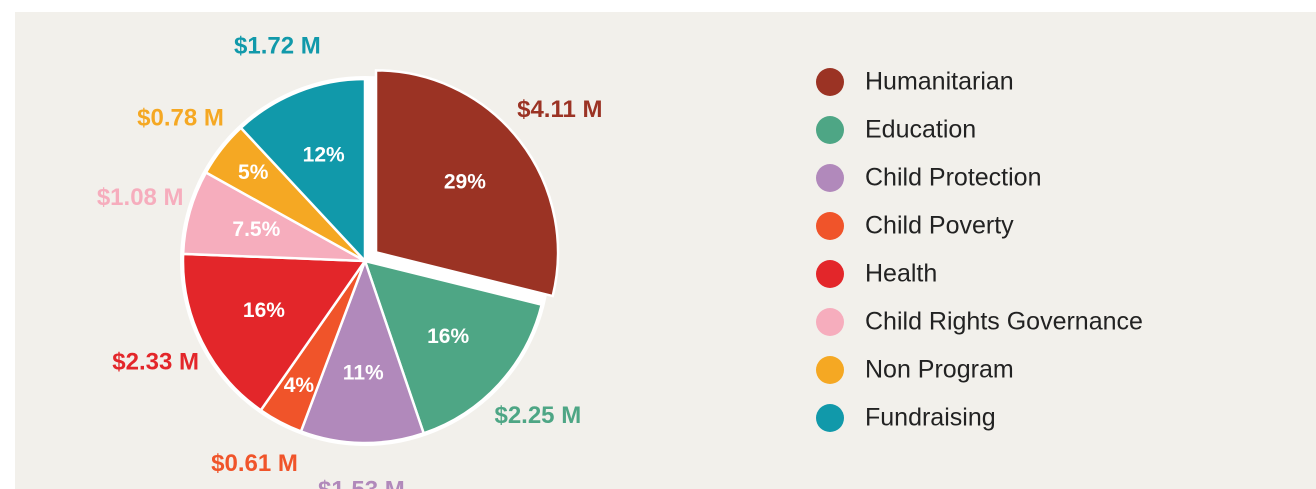 The width and height of the screenshot is (1316, 489). I want to click on percent-label: 4%, so click(299, 385).